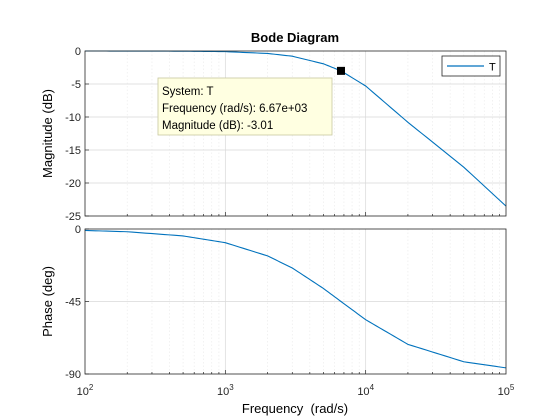  What do you see at coordinates (76, 85) in the screenshot?
I see `magnitude-y-tick-label: -5` at bounding box center [76, 85].